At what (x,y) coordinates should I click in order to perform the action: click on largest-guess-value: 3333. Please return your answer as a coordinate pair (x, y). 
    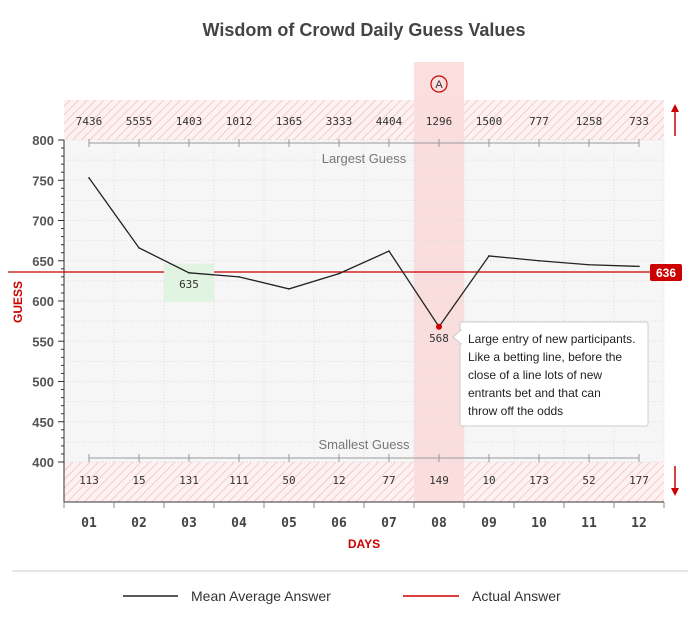
    Looking at the image, I should click on (339, 121).